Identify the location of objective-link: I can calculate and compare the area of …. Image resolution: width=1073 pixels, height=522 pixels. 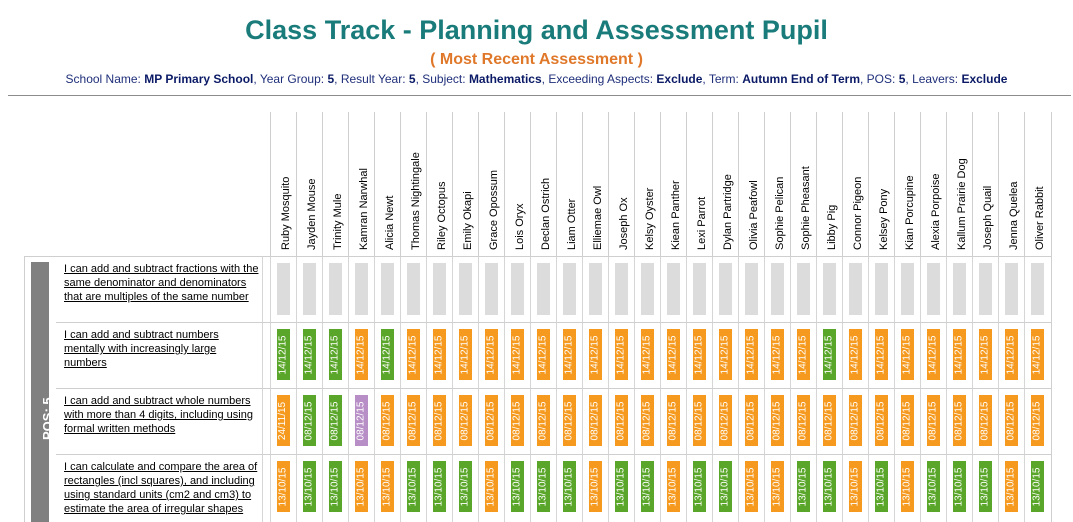
(161, 488).